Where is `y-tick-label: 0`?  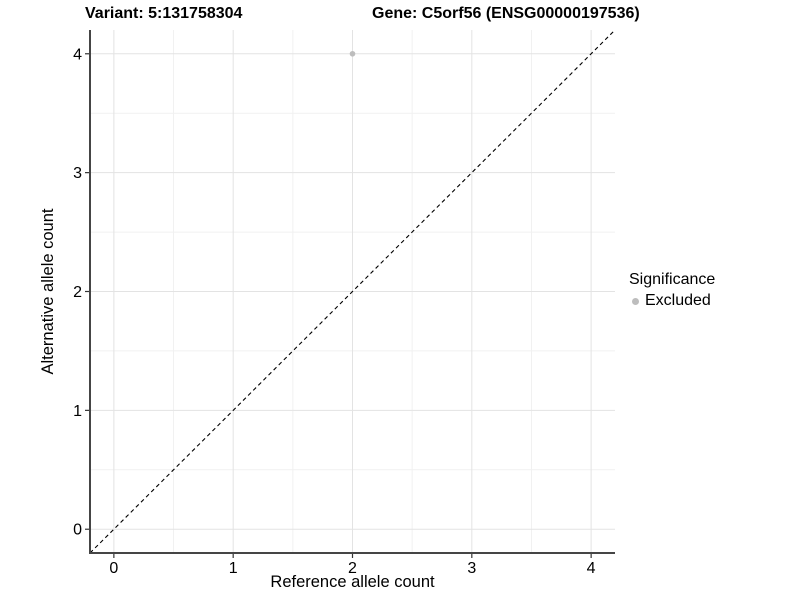
y-tick-label: 0 is located at coordinates (77, 530).